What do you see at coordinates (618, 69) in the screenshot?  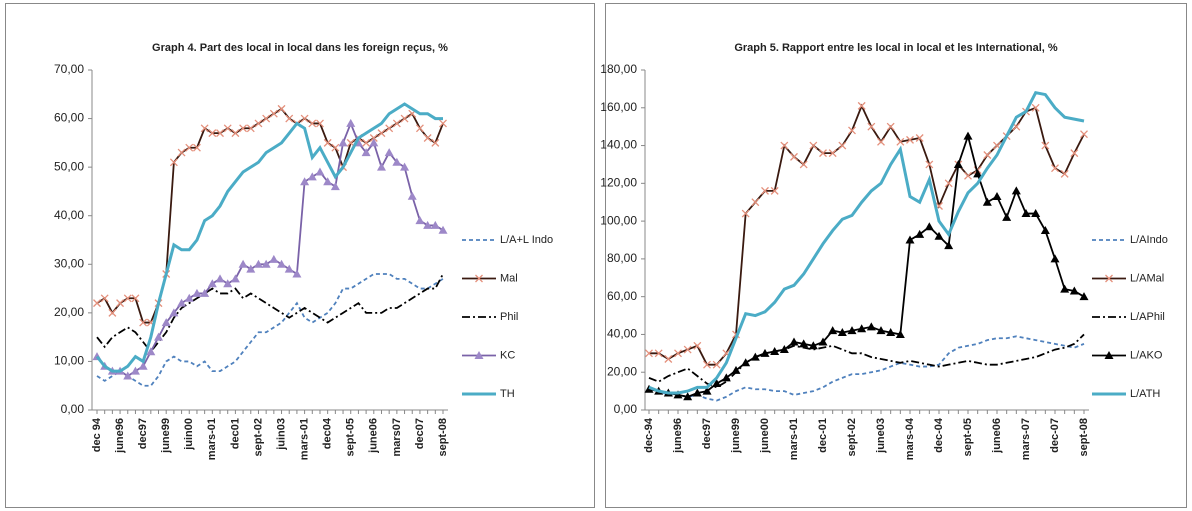 I see `y-tick-label: 180,00` at bounding box center [618, 69].